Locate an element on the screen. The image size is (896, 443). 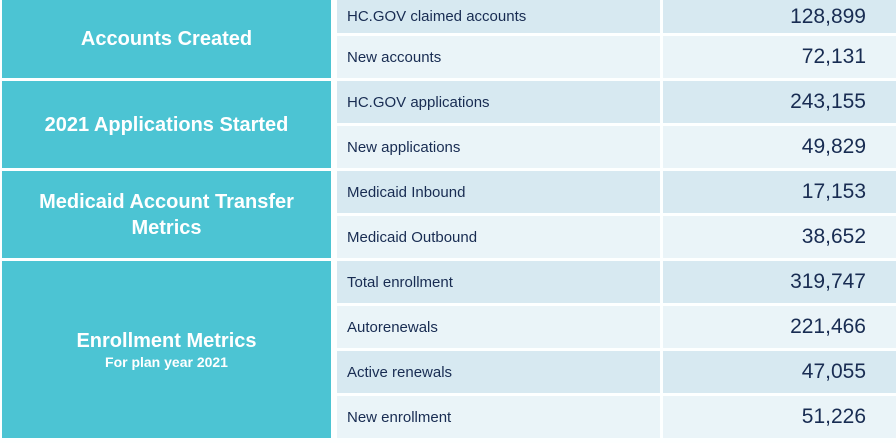
value-active-renewals: 47,055 is located at coordinates (779, 372).